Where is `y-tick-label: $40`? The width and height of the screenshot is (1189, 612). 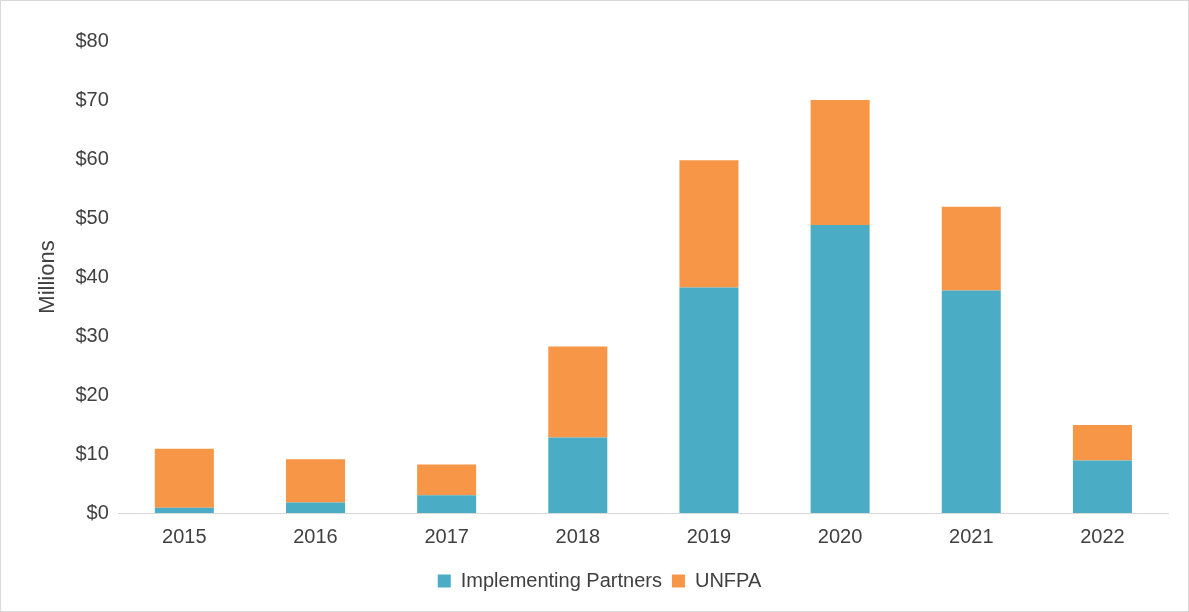 y-tick-label: $40 is located at coordinates (92, 275).